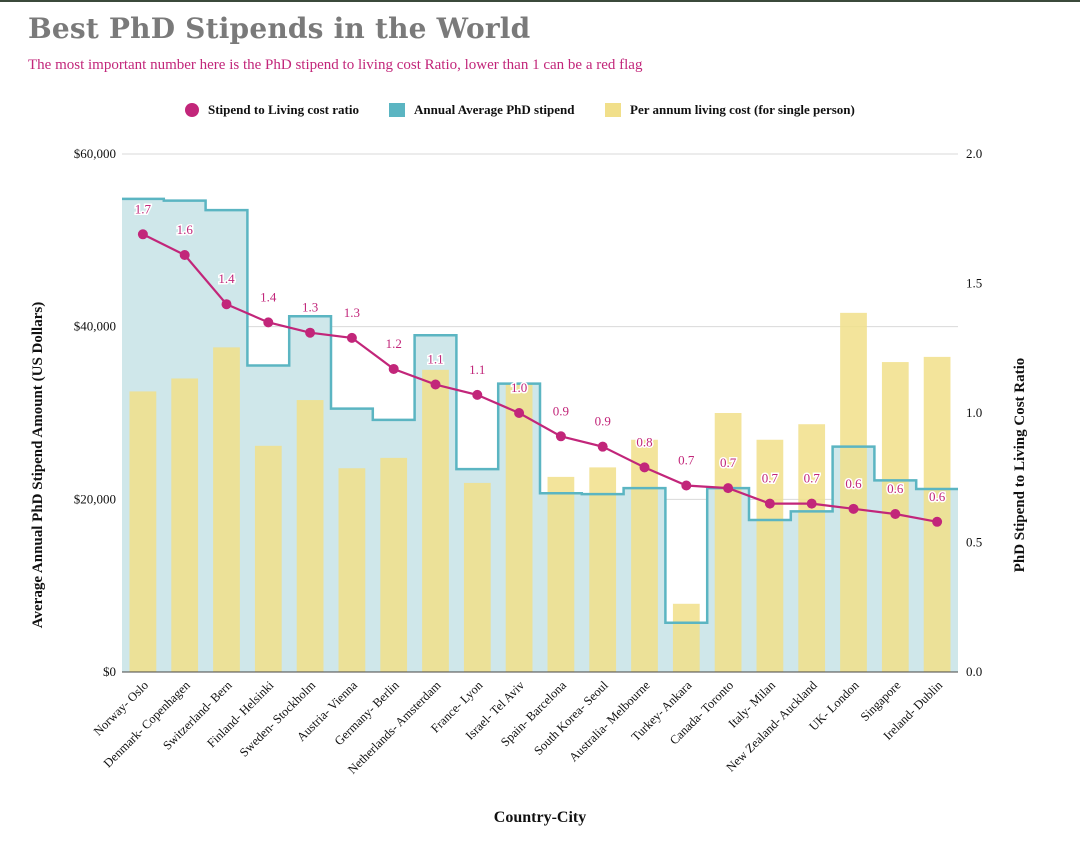 This screenshot has height=842, width=1080. I want to click on ratio-data-label: 1.0, so click(519, 387).